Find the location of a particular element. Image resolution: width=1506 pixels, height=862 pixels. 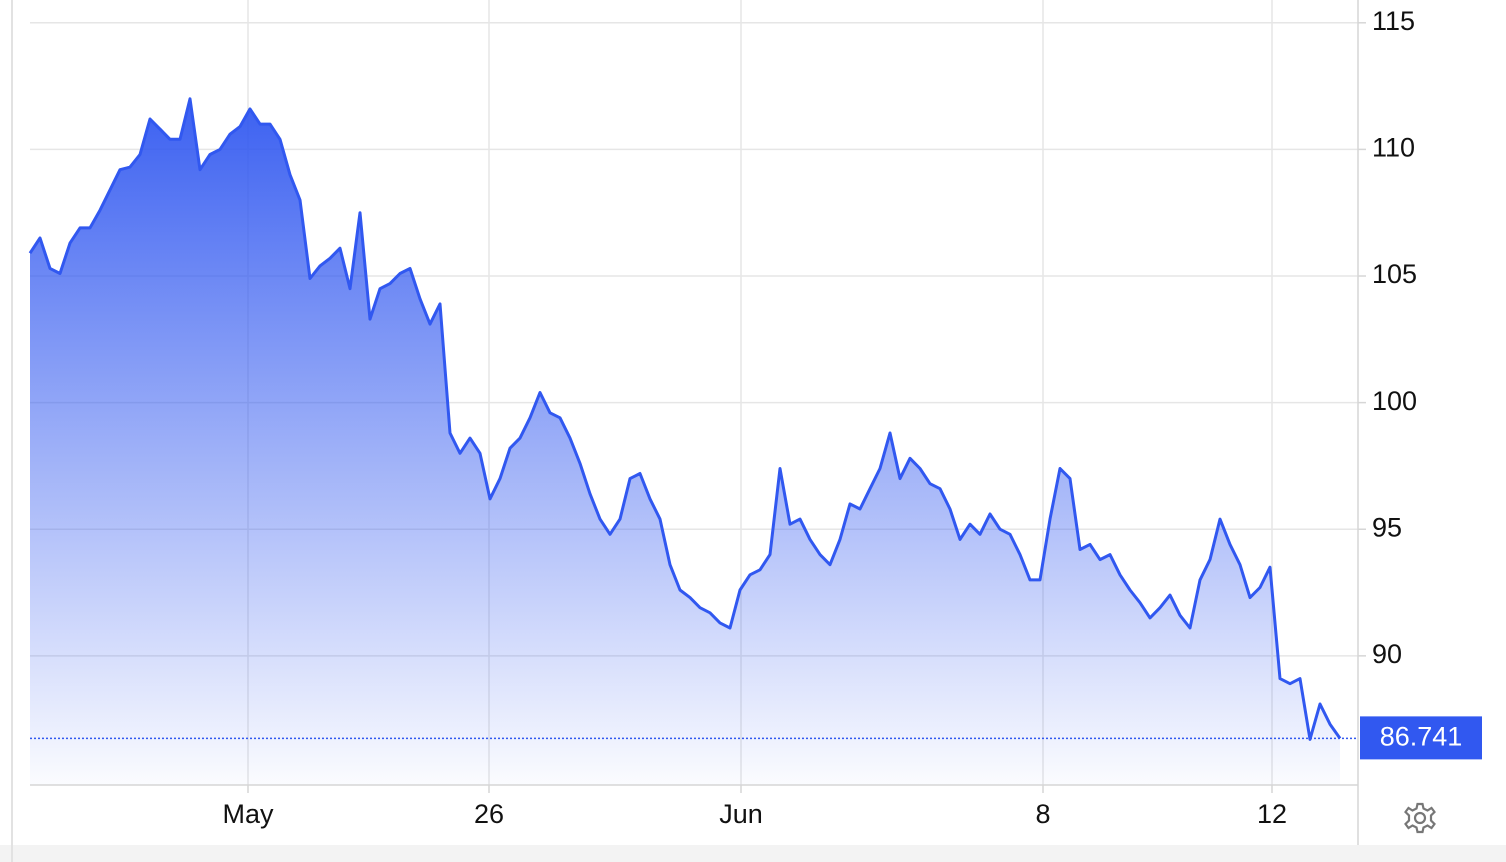

x-tick-label: 12 is located at coordinates (1272, 814).